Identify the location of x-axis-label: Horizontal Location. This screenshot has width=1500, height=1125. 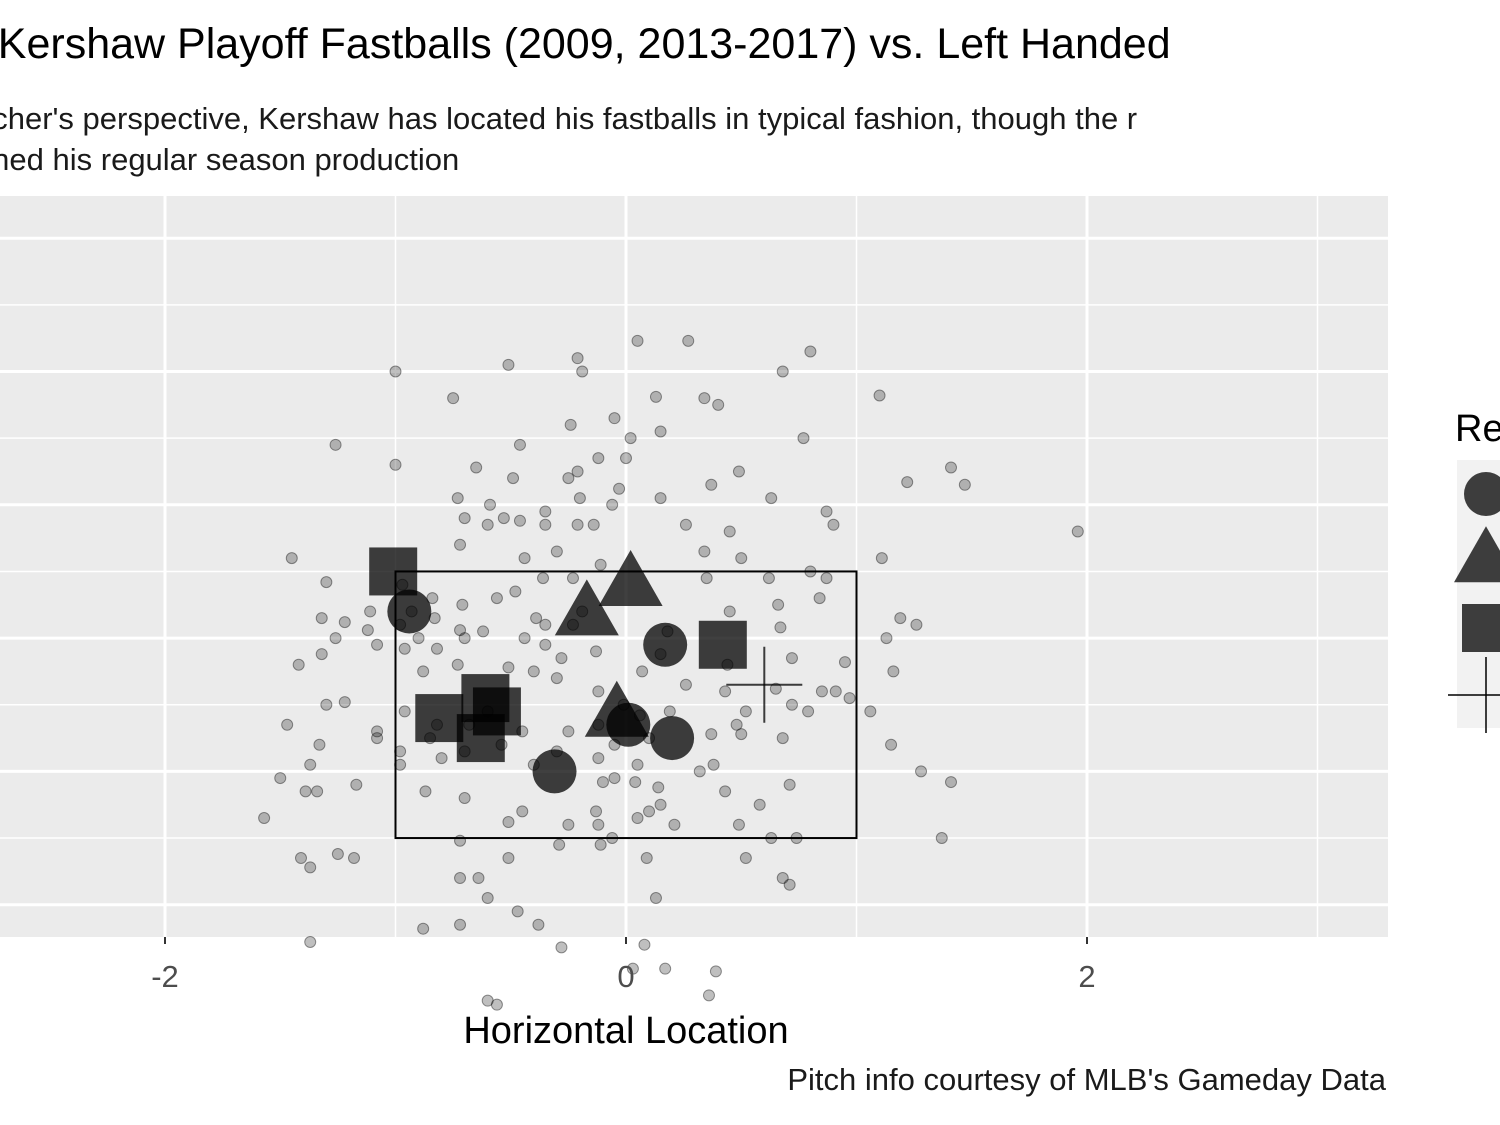
(625, 1031).